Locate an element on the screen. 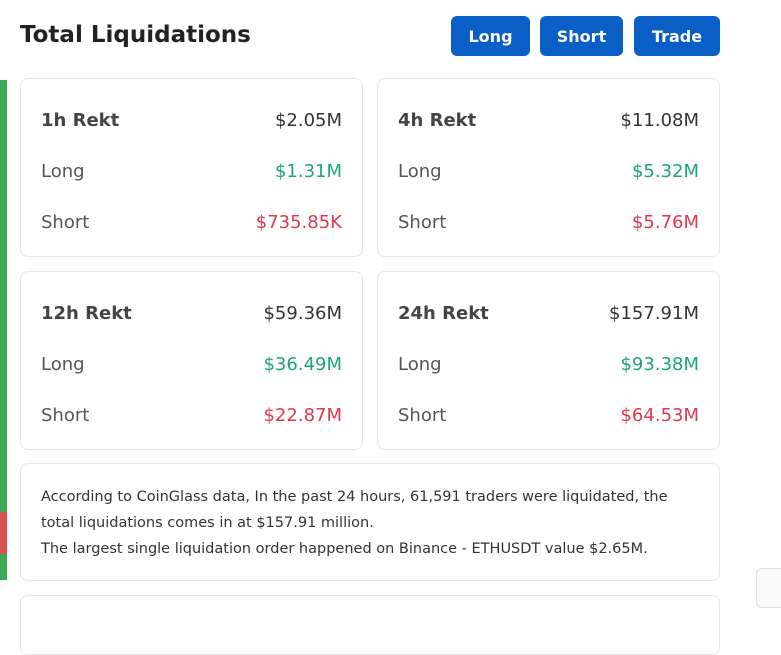 This screenshot has height=655, width=781. left-strip-red is located at coordinates (3, 533).